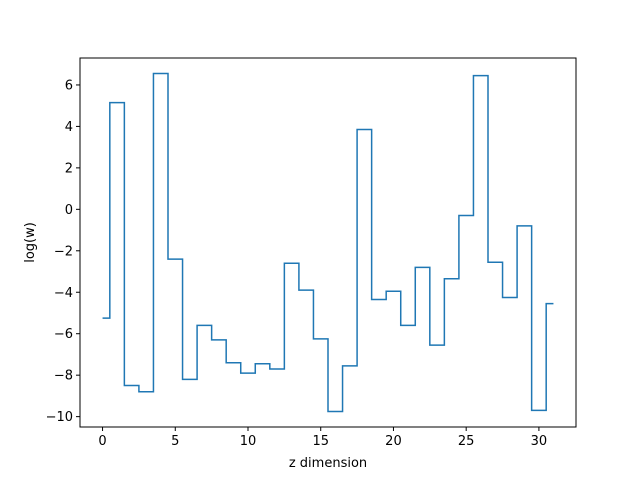  I want to click on x-tick-label: 20, so click(393, 441).